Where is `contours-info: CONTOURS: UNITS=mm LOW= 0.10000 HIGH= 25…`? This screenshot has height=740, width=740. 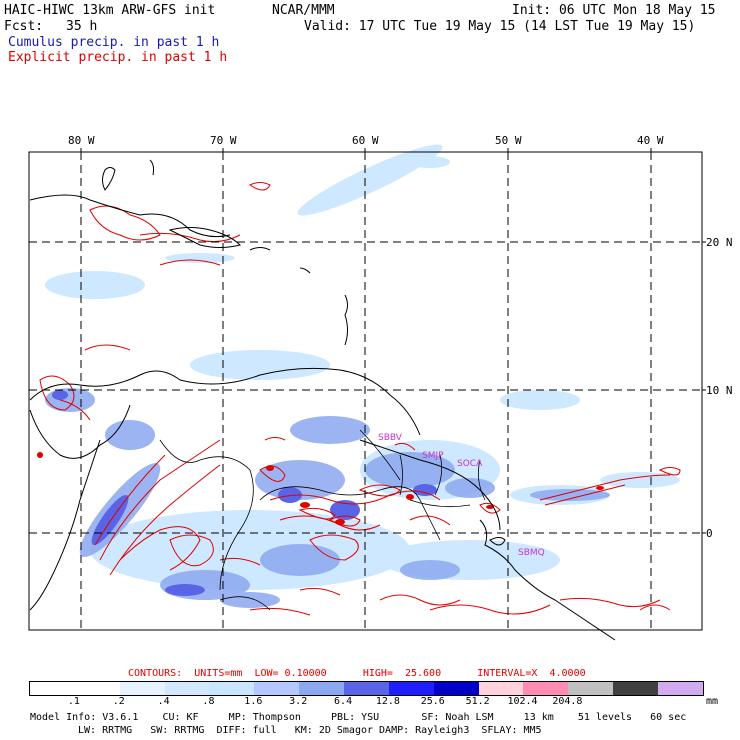
contours-info: CONTOURS: UNITS=mm LOW= 0.10000 HIGH= 25… is located at coordinates (357, 673).